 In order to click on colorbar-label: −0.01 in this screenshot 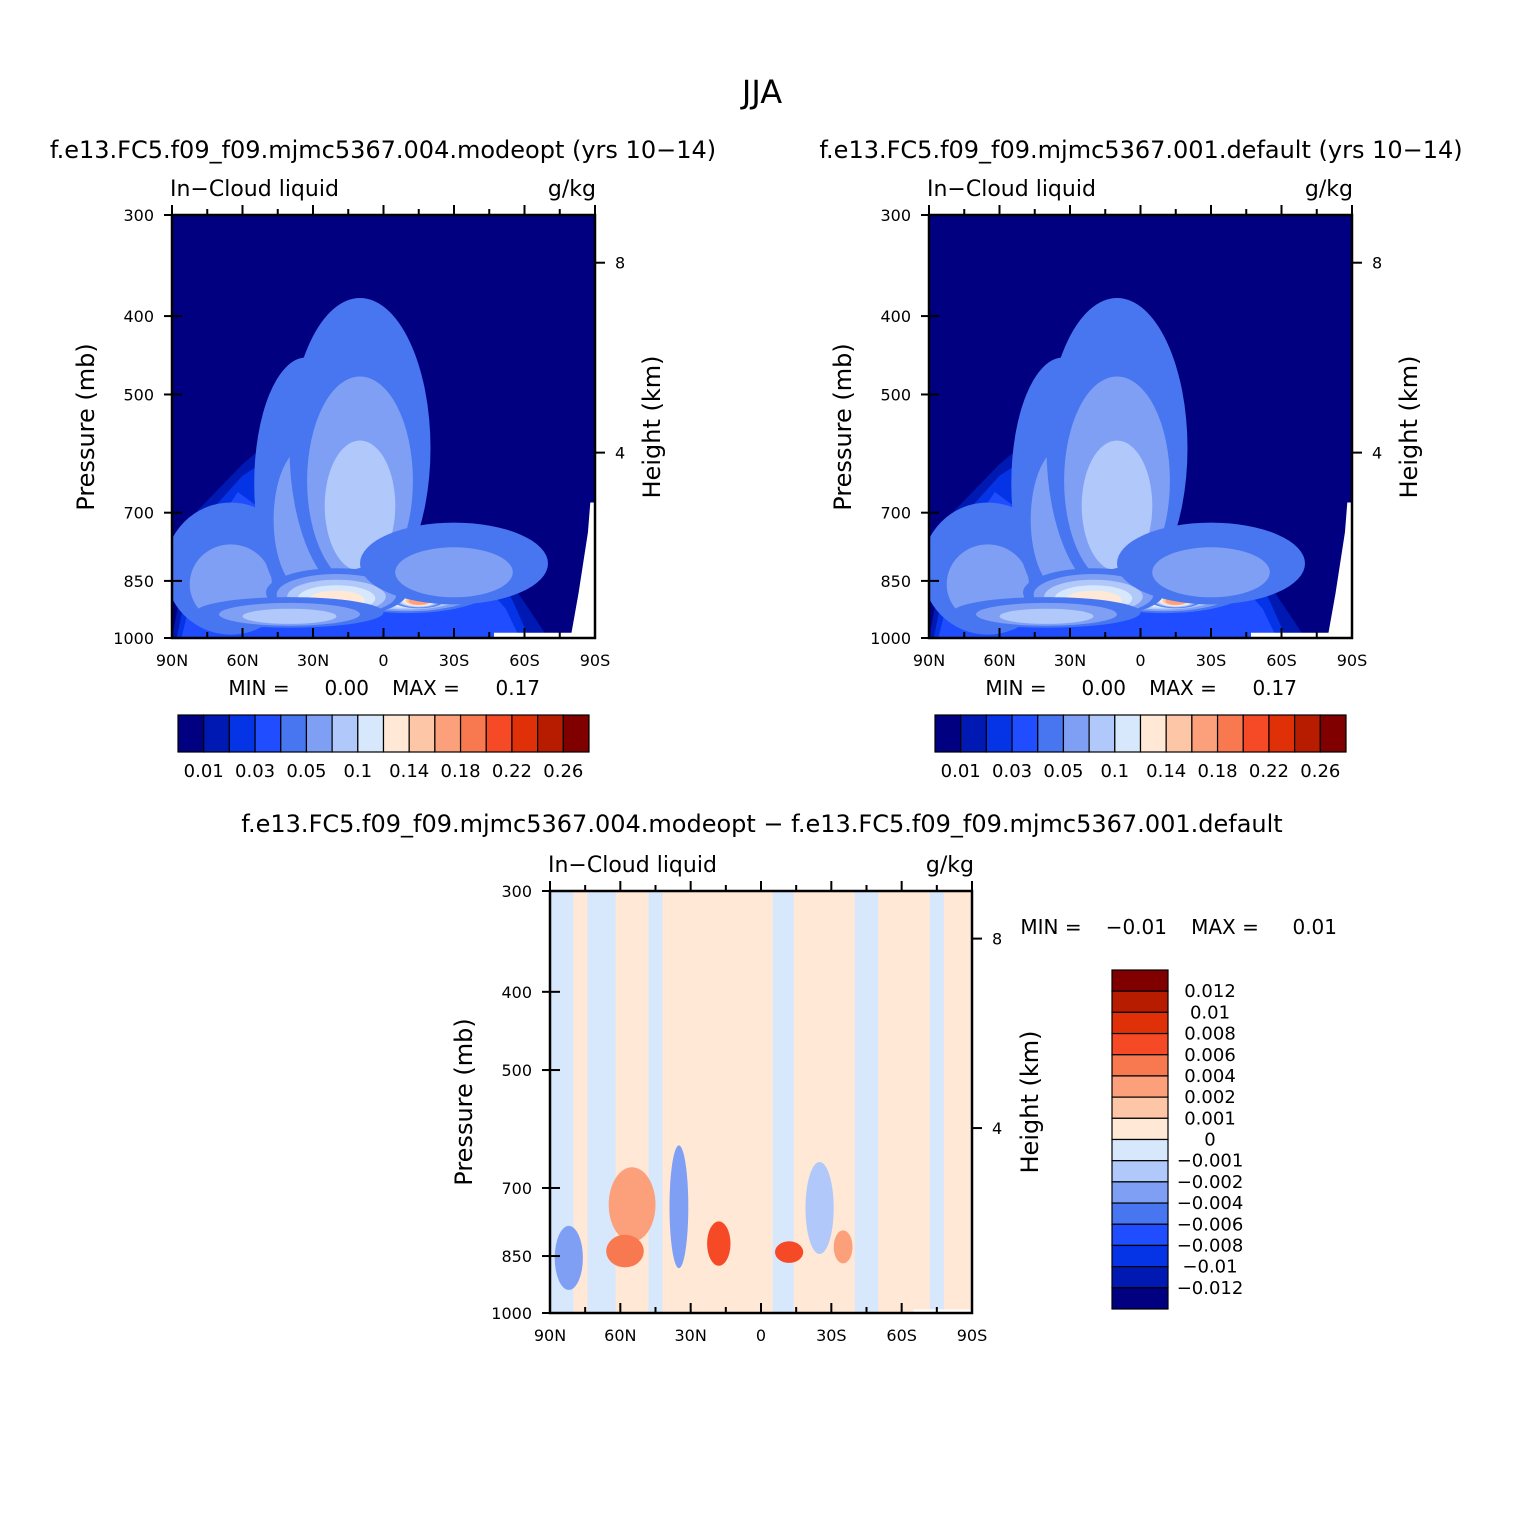, I will do `click(1209, 1267)`.